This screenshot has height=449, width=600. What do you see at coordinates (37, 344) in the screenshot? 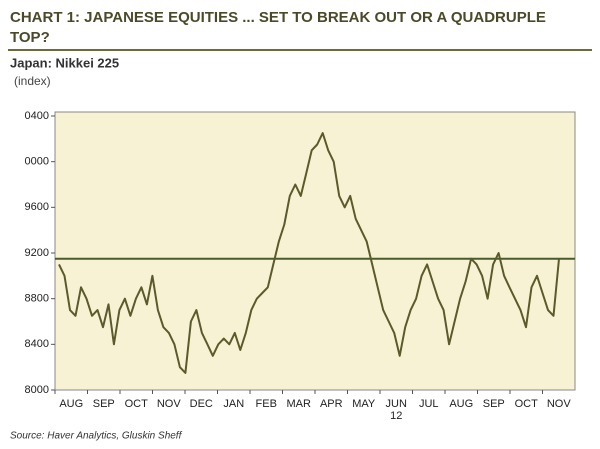
I see `y-tick-label: 8400` at bounding box center [37, 344].